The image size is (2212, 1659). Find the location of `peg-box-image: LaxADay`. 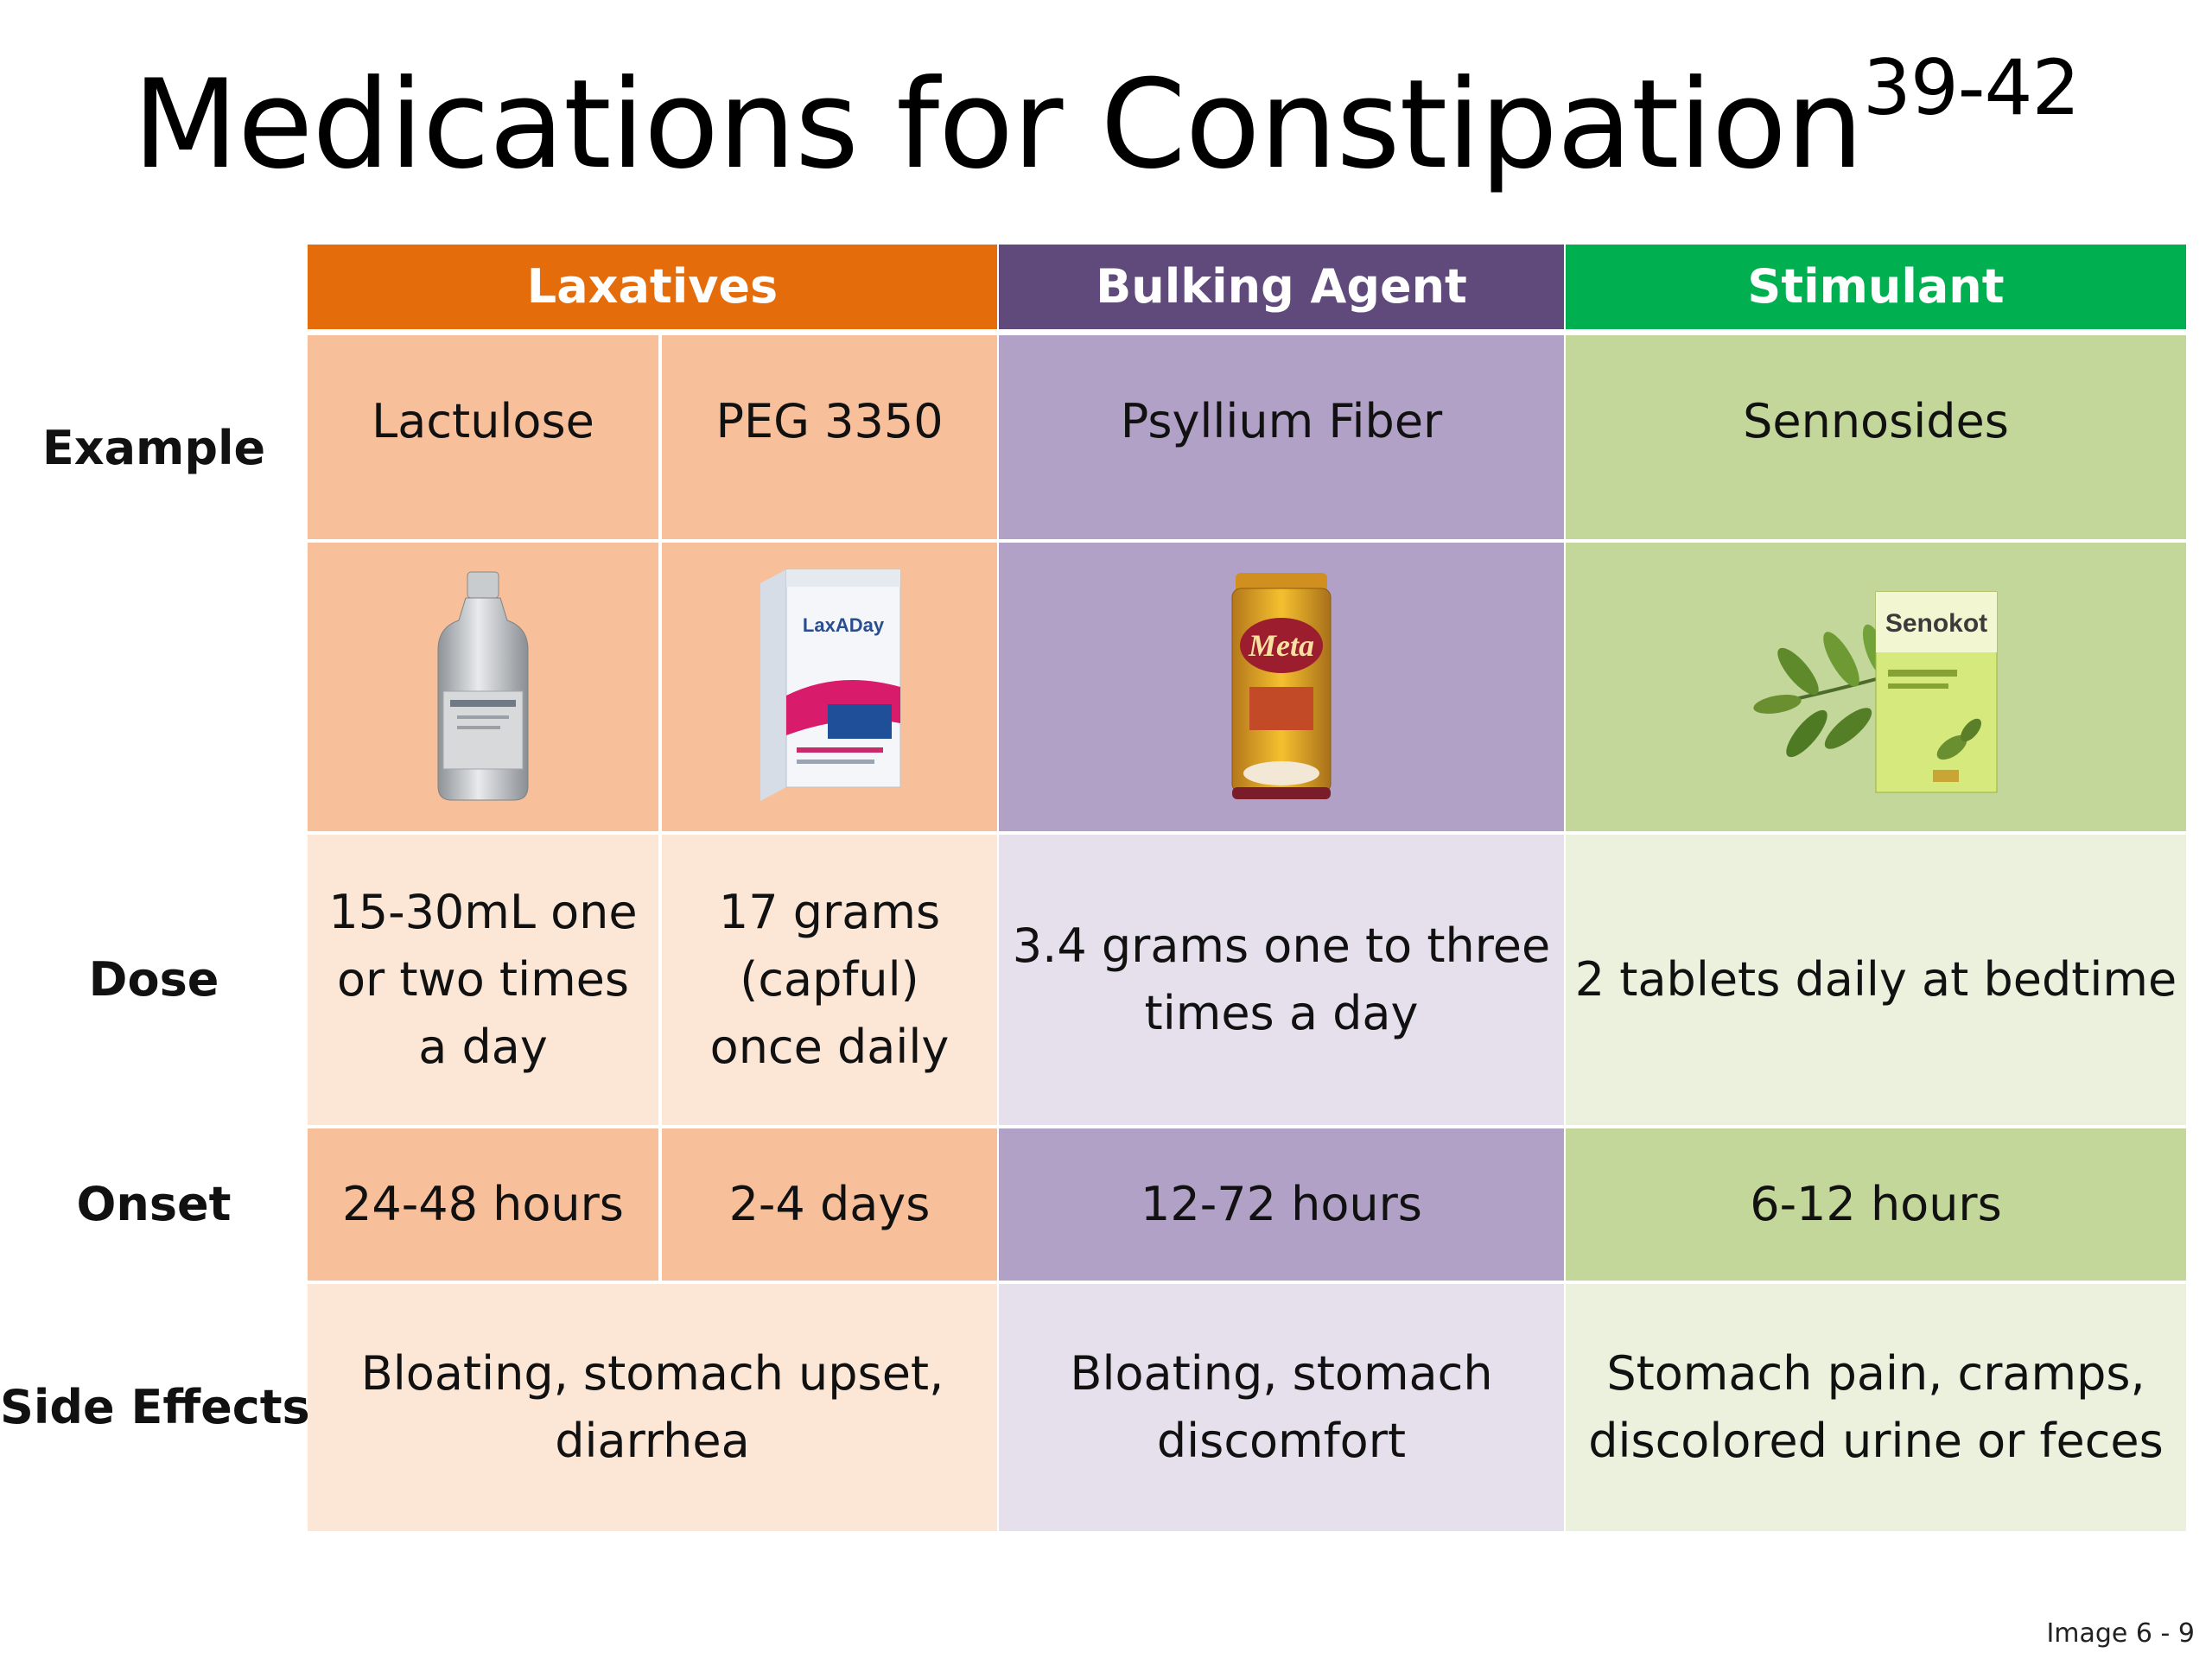

peg-box-image: LaxADay is located at coordinates (830, 685).